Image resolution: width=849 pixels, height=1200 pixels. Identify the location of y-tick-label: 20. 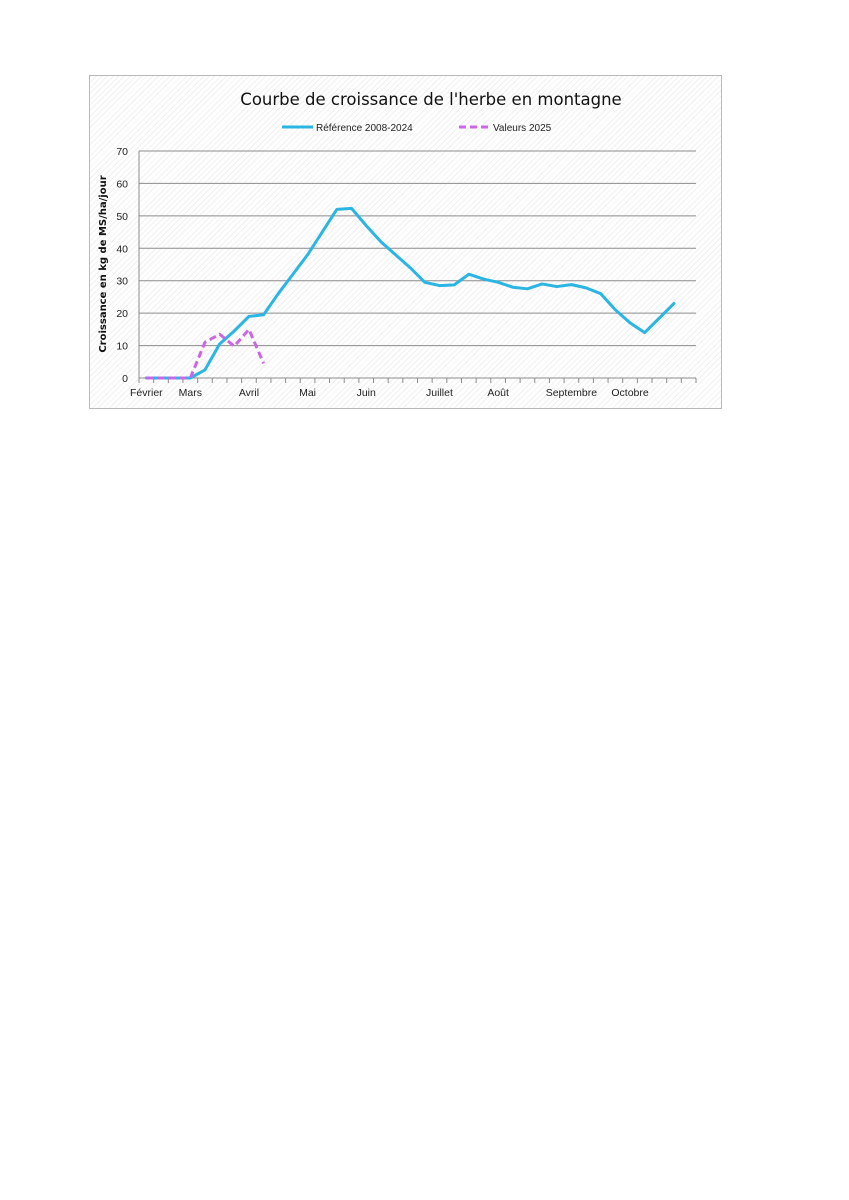
(122, 314).